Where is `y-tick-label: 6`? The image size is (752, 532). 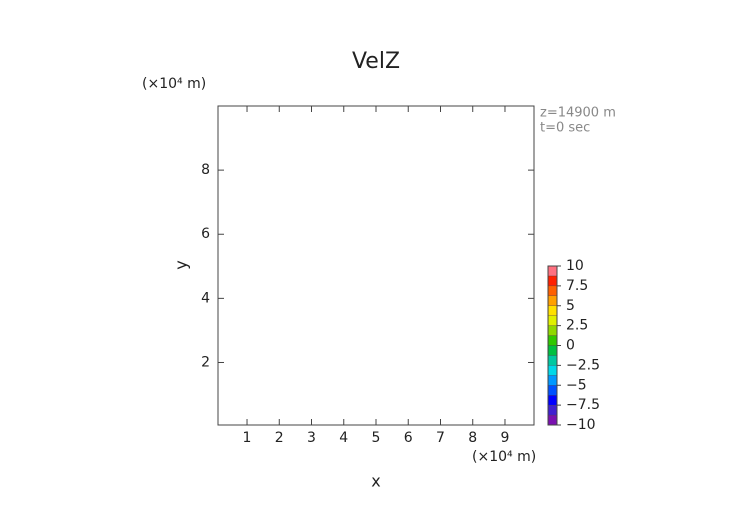
y-tick-label: 6 is located at coordinates (205, 234).